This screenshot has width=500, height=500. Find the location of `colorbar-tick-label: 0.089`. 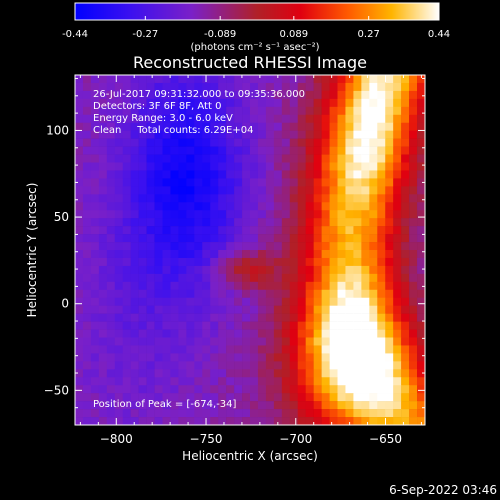

colorbar-tick-label: 0.089 is located at coordinates (293, 34).